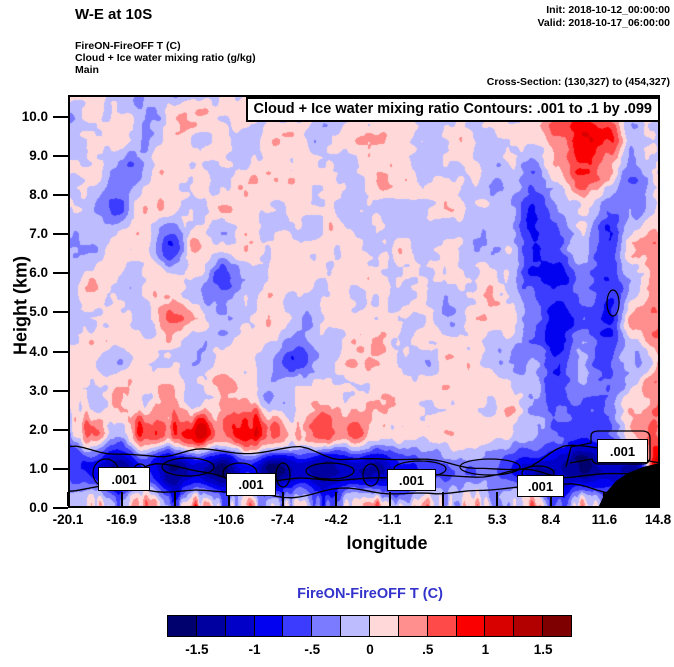  What do you see at coordinates (229, 519) in the screenshot?
I see `x-tick-label: -10.6` at bounding box center [229, 519].